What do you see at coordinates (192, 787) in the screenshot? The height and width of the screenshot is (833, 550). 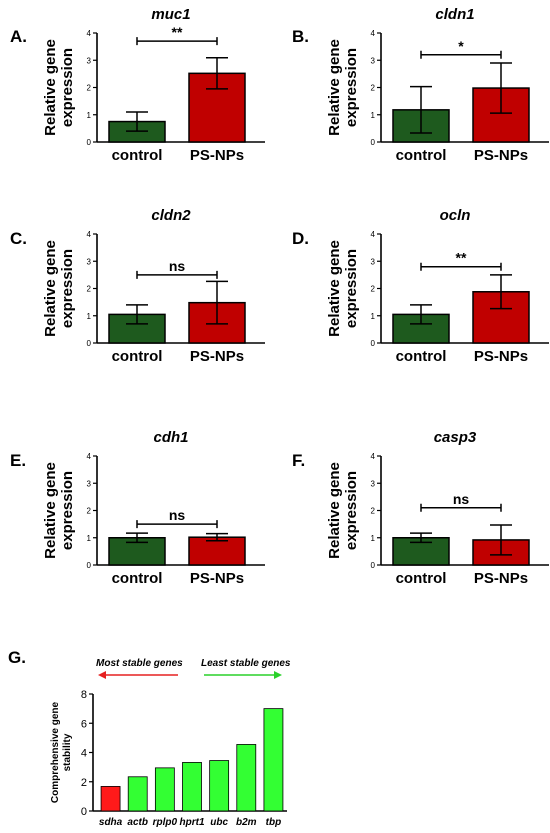 I see `bar-hprt1` at bounding box center [192, 787].